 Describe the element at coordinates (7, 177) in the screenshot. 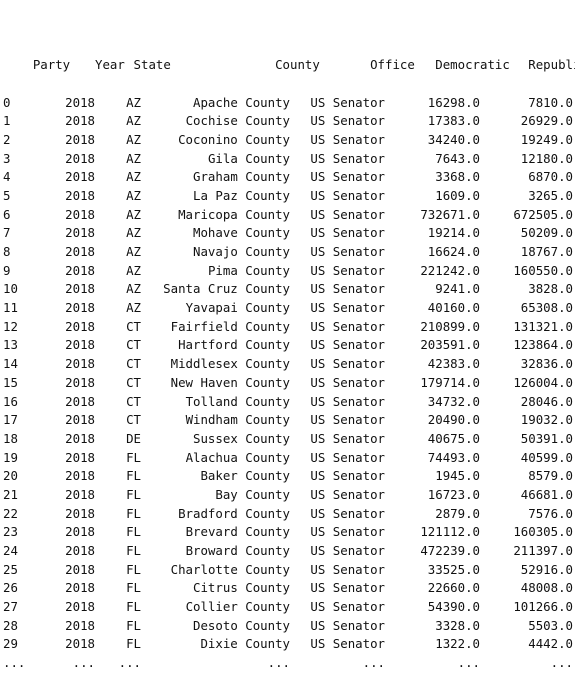

I see `row-index: 4` at that location.